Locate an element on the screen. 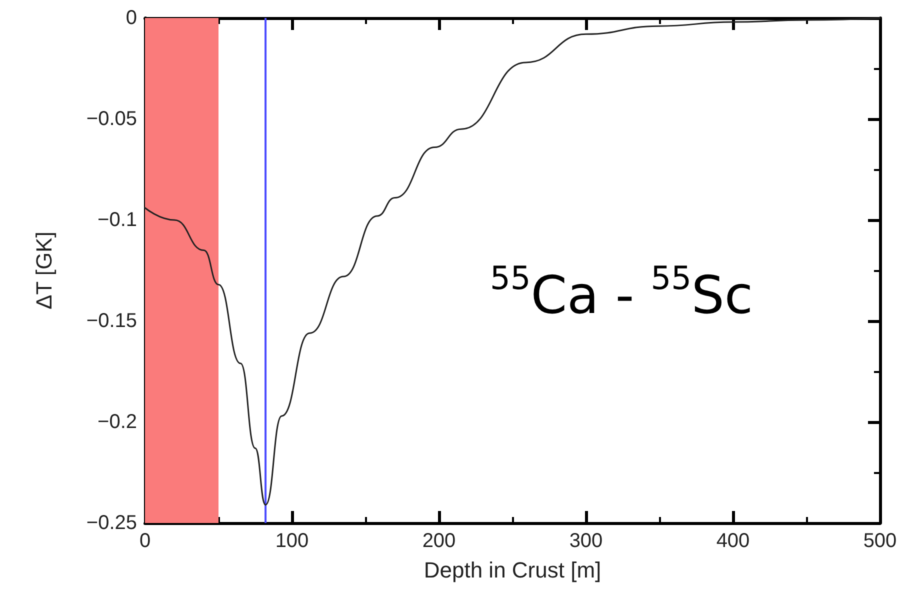 The width and height of the screenshot is (908, 609). x-tick-label: 400 is located at coordinates (733, 541).